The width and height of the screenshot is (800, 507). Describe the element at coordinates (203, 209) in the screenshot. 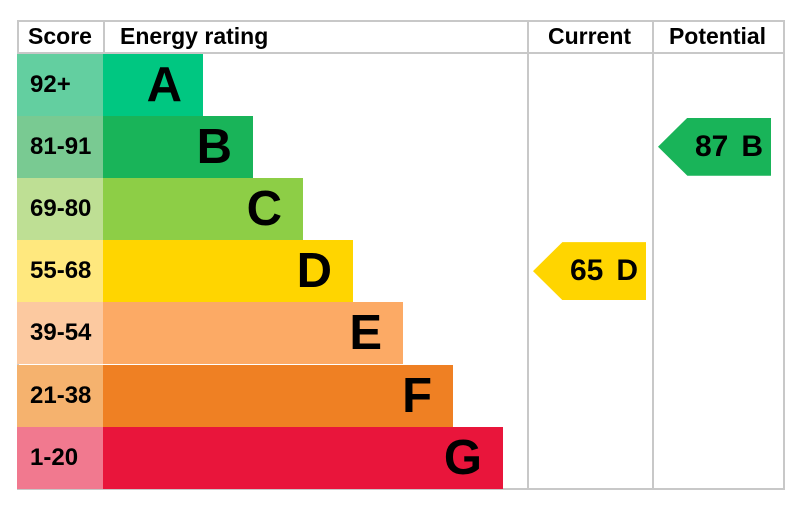

I see `band-bar-c: C` at that location.